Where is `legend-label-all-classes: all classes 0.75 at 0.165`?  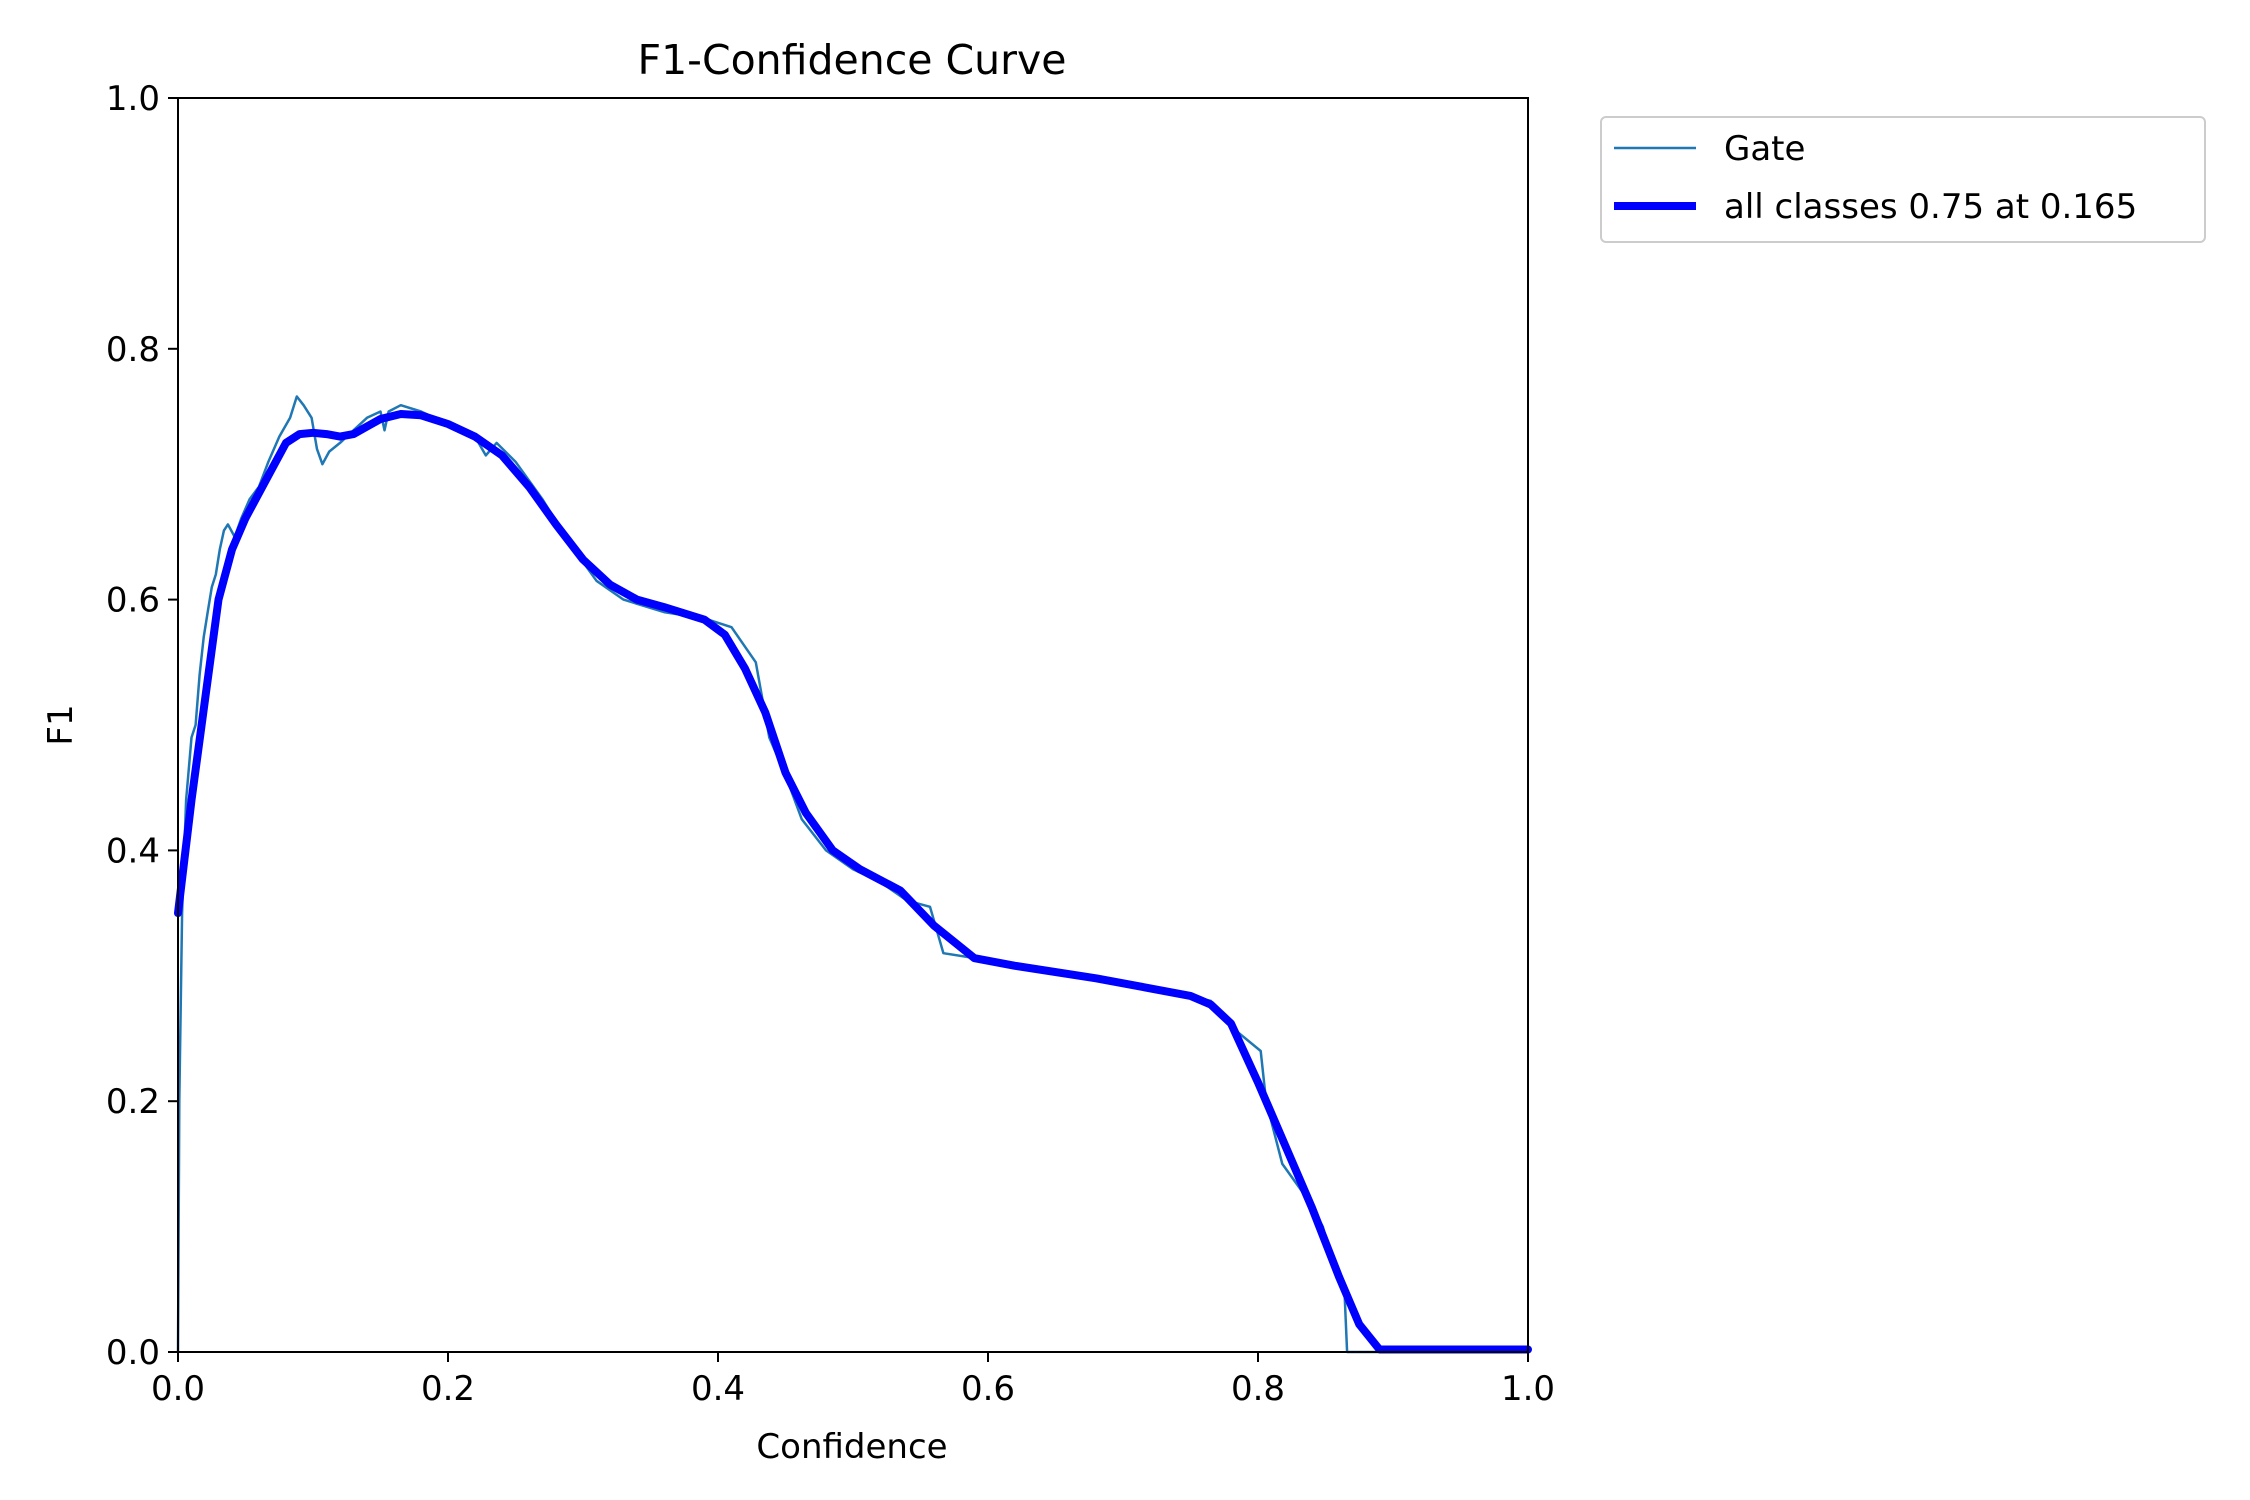
legend-label-all-classes: all classes 0.75 at 0.165 is located at coordinates (1930, 207).